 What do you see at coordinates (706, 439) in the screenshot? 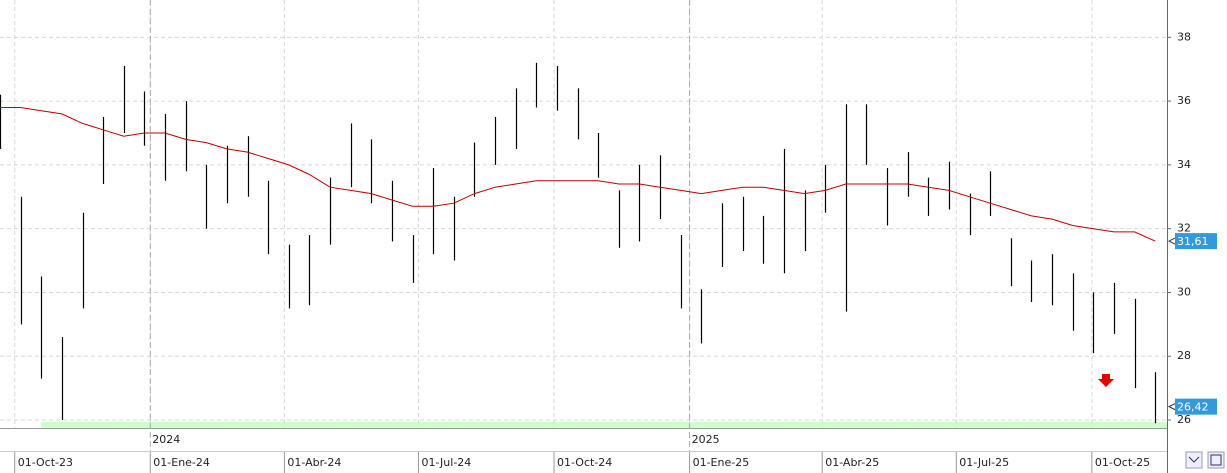
I see `year-label: 2025` at bounding box center [706, 439].